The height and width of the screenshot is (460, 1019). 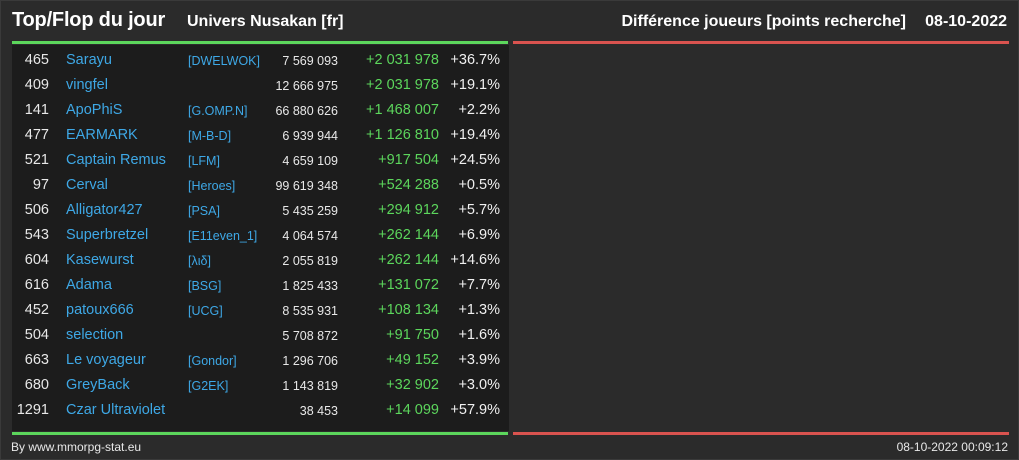 I want to click on player-rank: 504, so click(x=36, y=335).